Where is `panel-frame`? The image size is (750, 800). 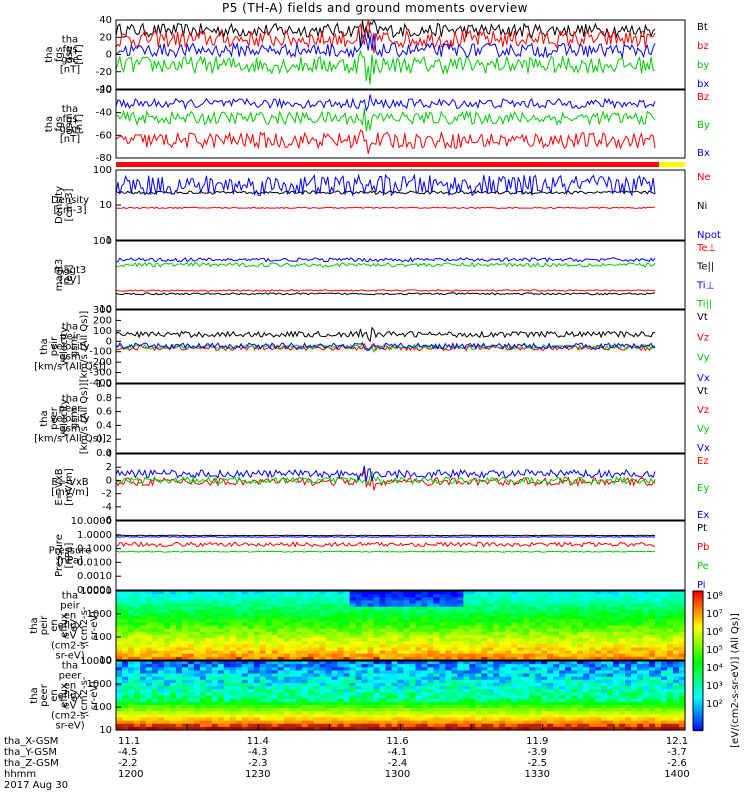 panel-frame is located at coordinates (400, 275).